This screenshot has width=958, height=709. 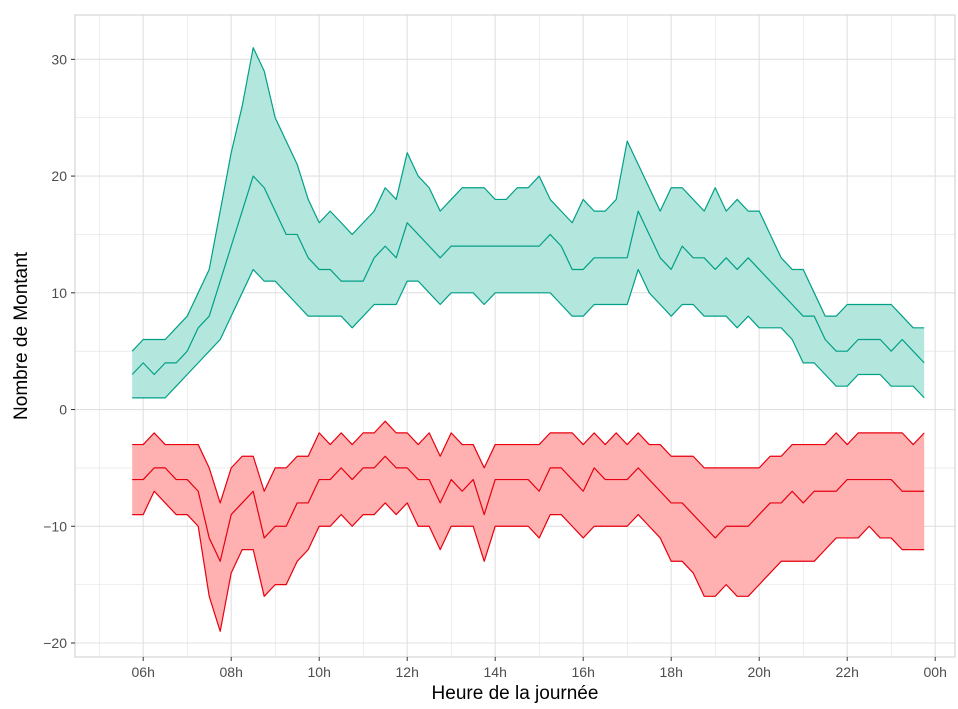 What do you see at coordinates (759, 672) in the screenshot?
I see `x-tick-label: 20h` at bounding box center [759, 672].